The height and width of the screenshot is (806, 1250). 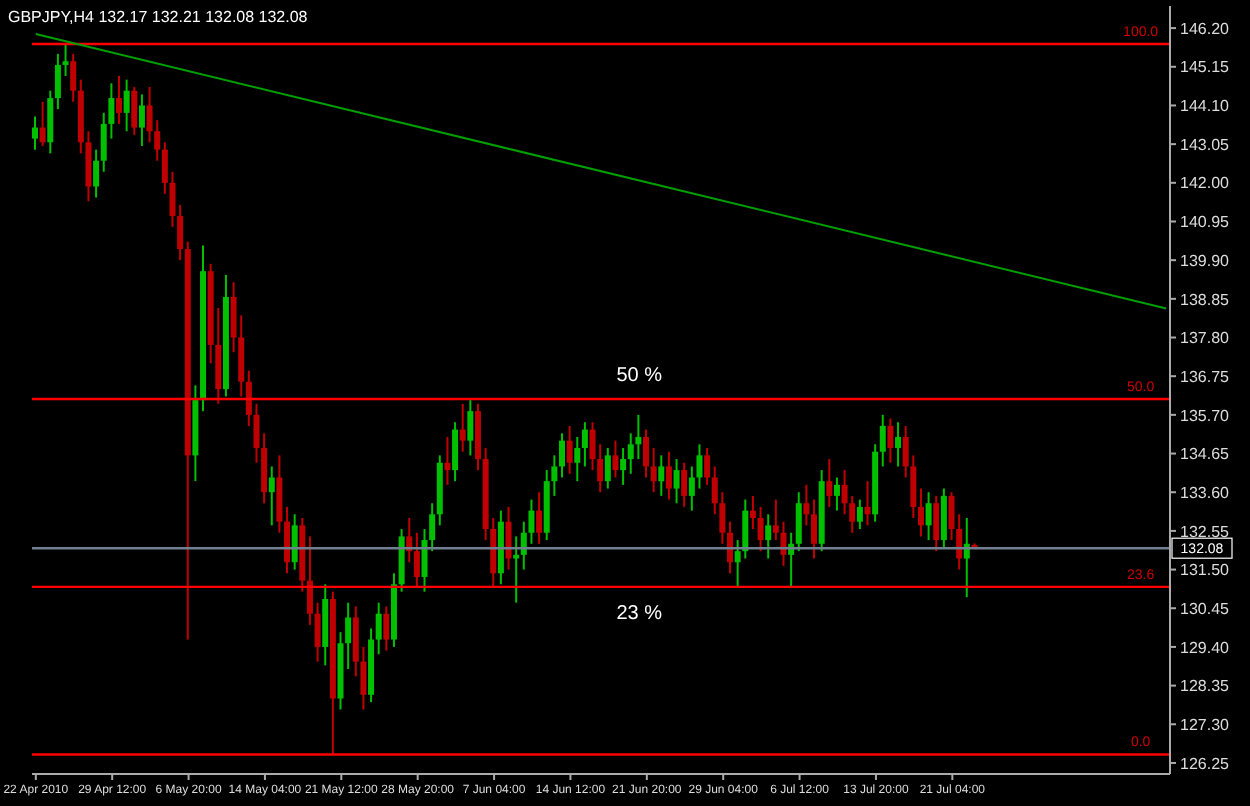 What do you see at coordinates (1205, 28) in the screenshot?
I see `y-tick-label: 146.20` at bounding box center [1205, 28].